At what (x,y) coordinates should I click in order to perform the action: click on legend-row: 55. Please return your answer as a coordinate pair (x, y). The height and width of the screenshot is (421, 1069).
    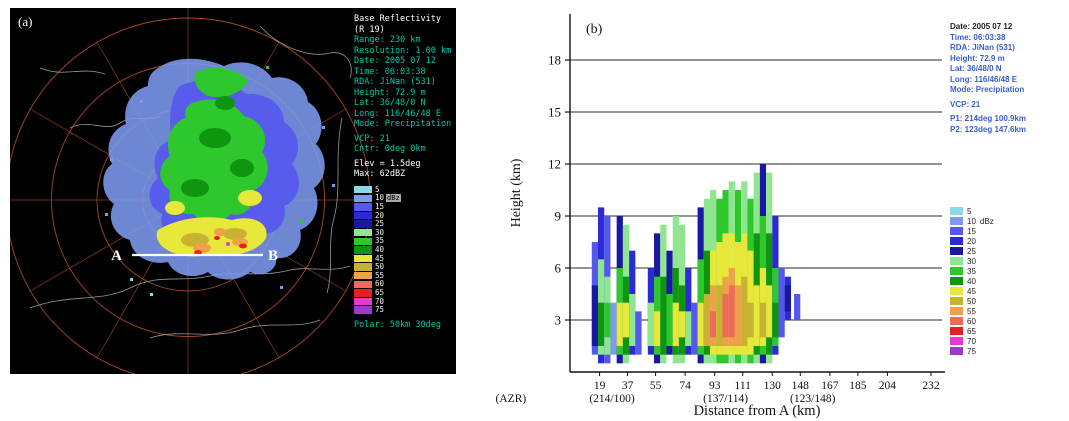
    Looking at the image, I should click on (972, 311).